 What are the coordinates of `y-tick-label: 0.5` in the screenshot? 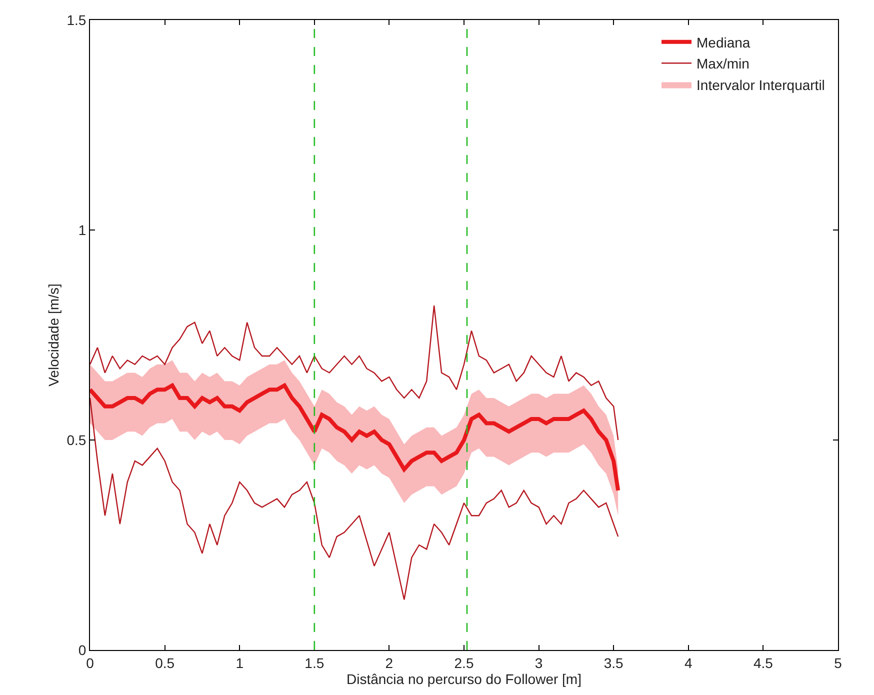 It's located at (76, 440).